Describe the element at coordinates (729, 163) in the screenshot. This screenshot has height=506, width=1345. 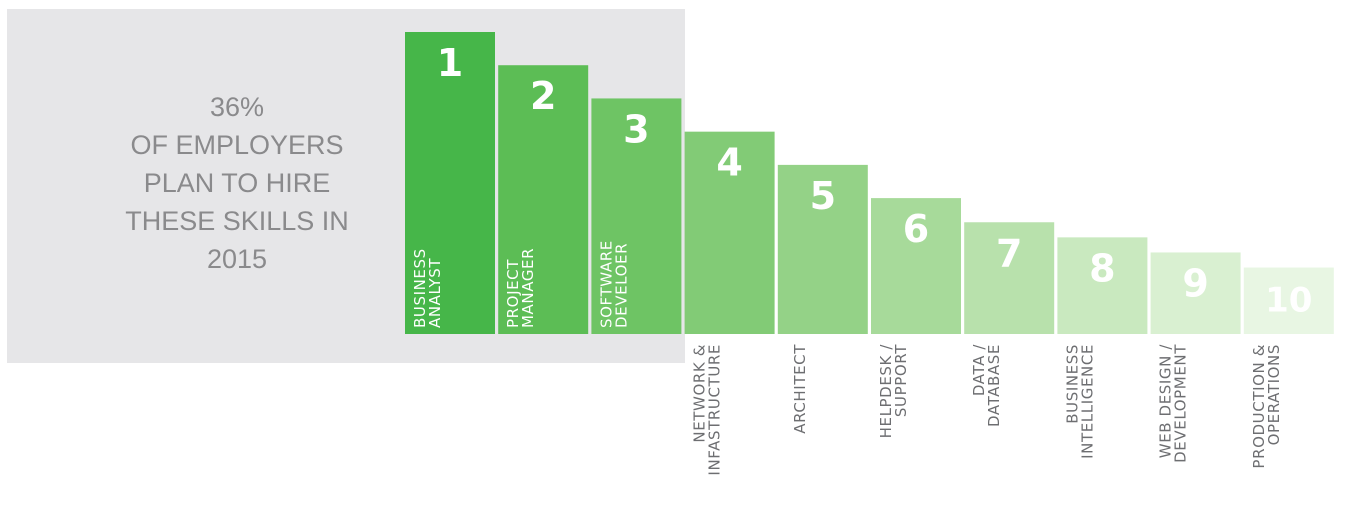
I see `rank-label-4: 4` at that location.